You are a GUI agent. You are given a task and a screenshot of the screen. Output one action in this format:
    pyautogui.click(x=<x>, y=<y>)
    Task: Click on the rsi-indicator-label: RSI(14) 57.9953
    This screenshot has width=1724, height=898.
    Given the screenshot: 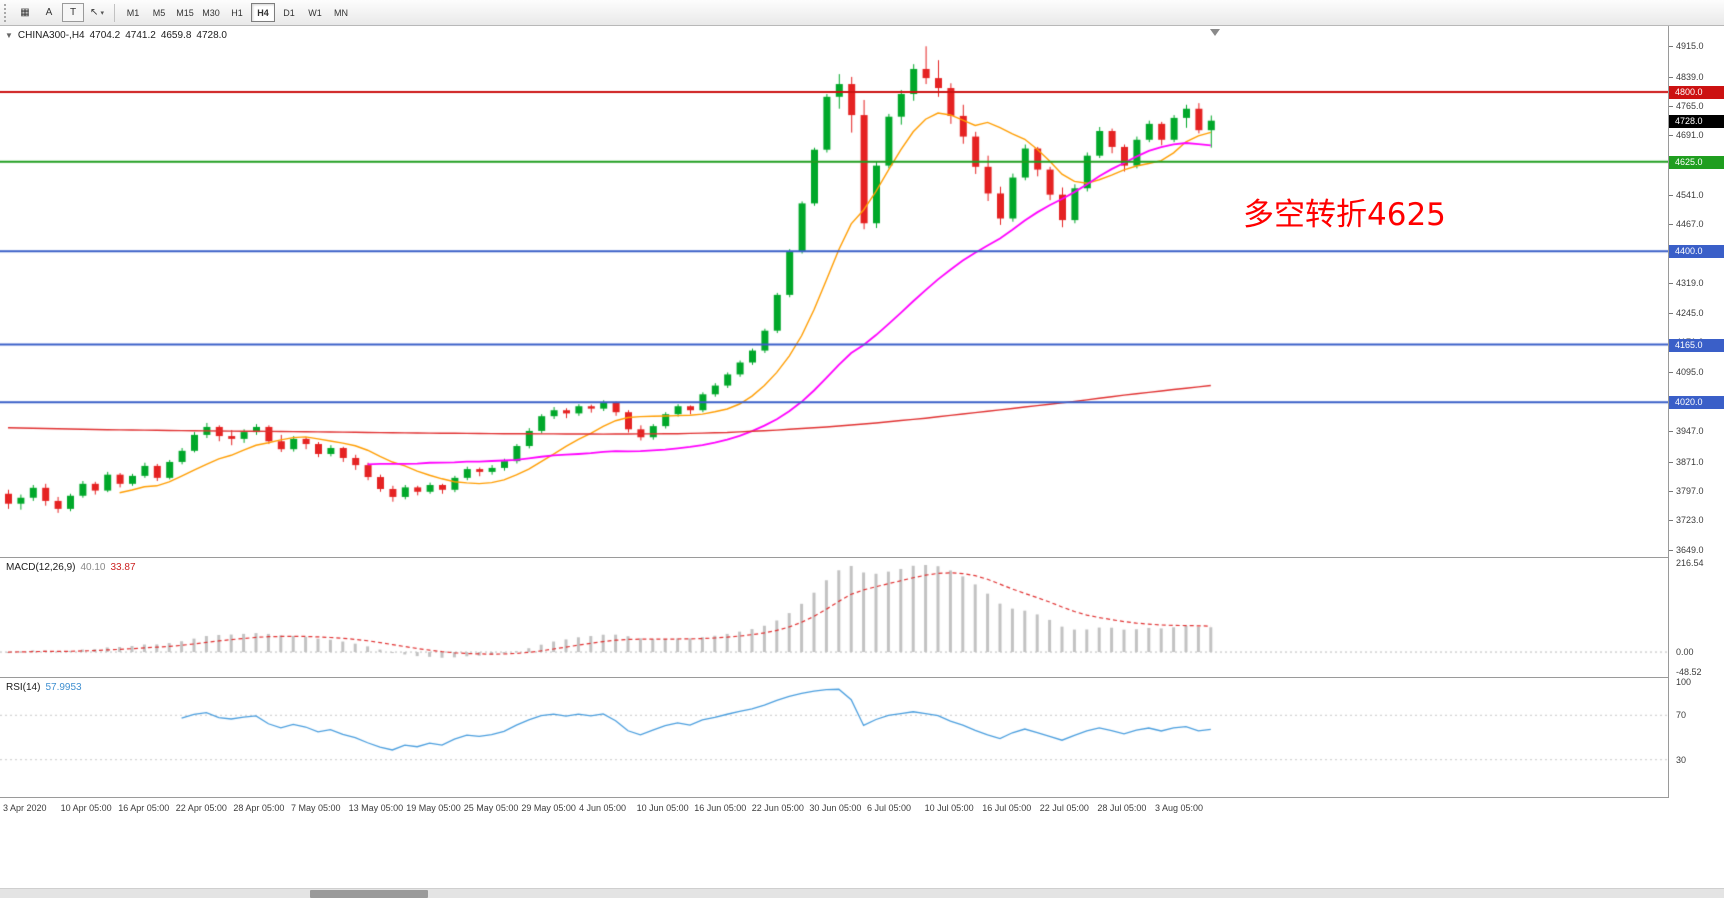 What is the action you would take?
    pyautogui.click(x=44, y=687)
    